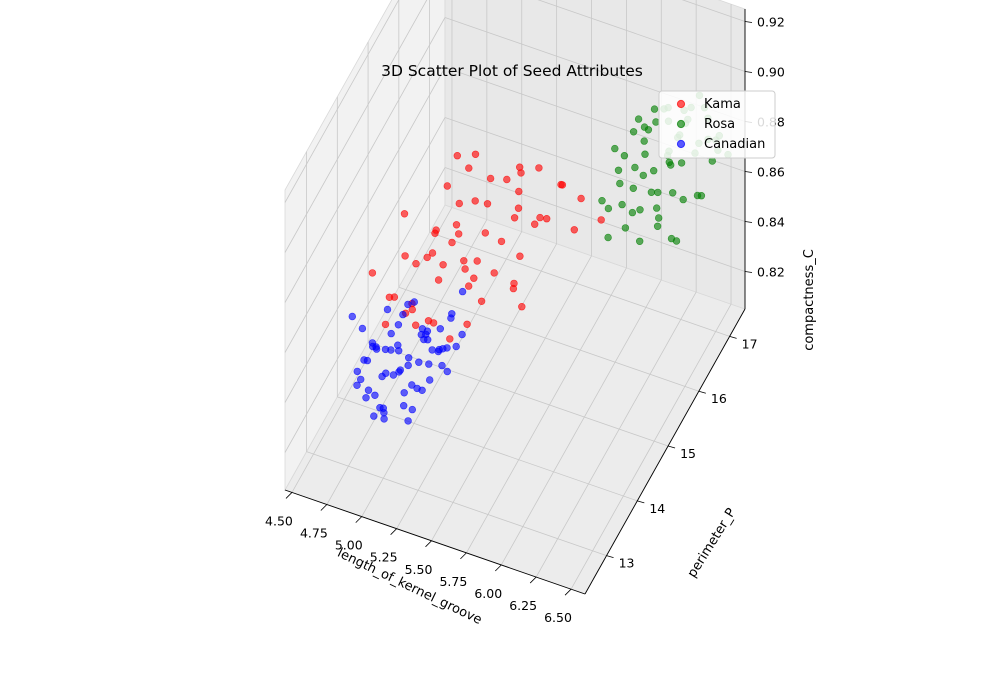 This screenshot has height=700, width=1000. What do you see at coordinates (750, 343) in the screenshot?
I see `y-tick-label: 17` at bounding box center [750, 343].